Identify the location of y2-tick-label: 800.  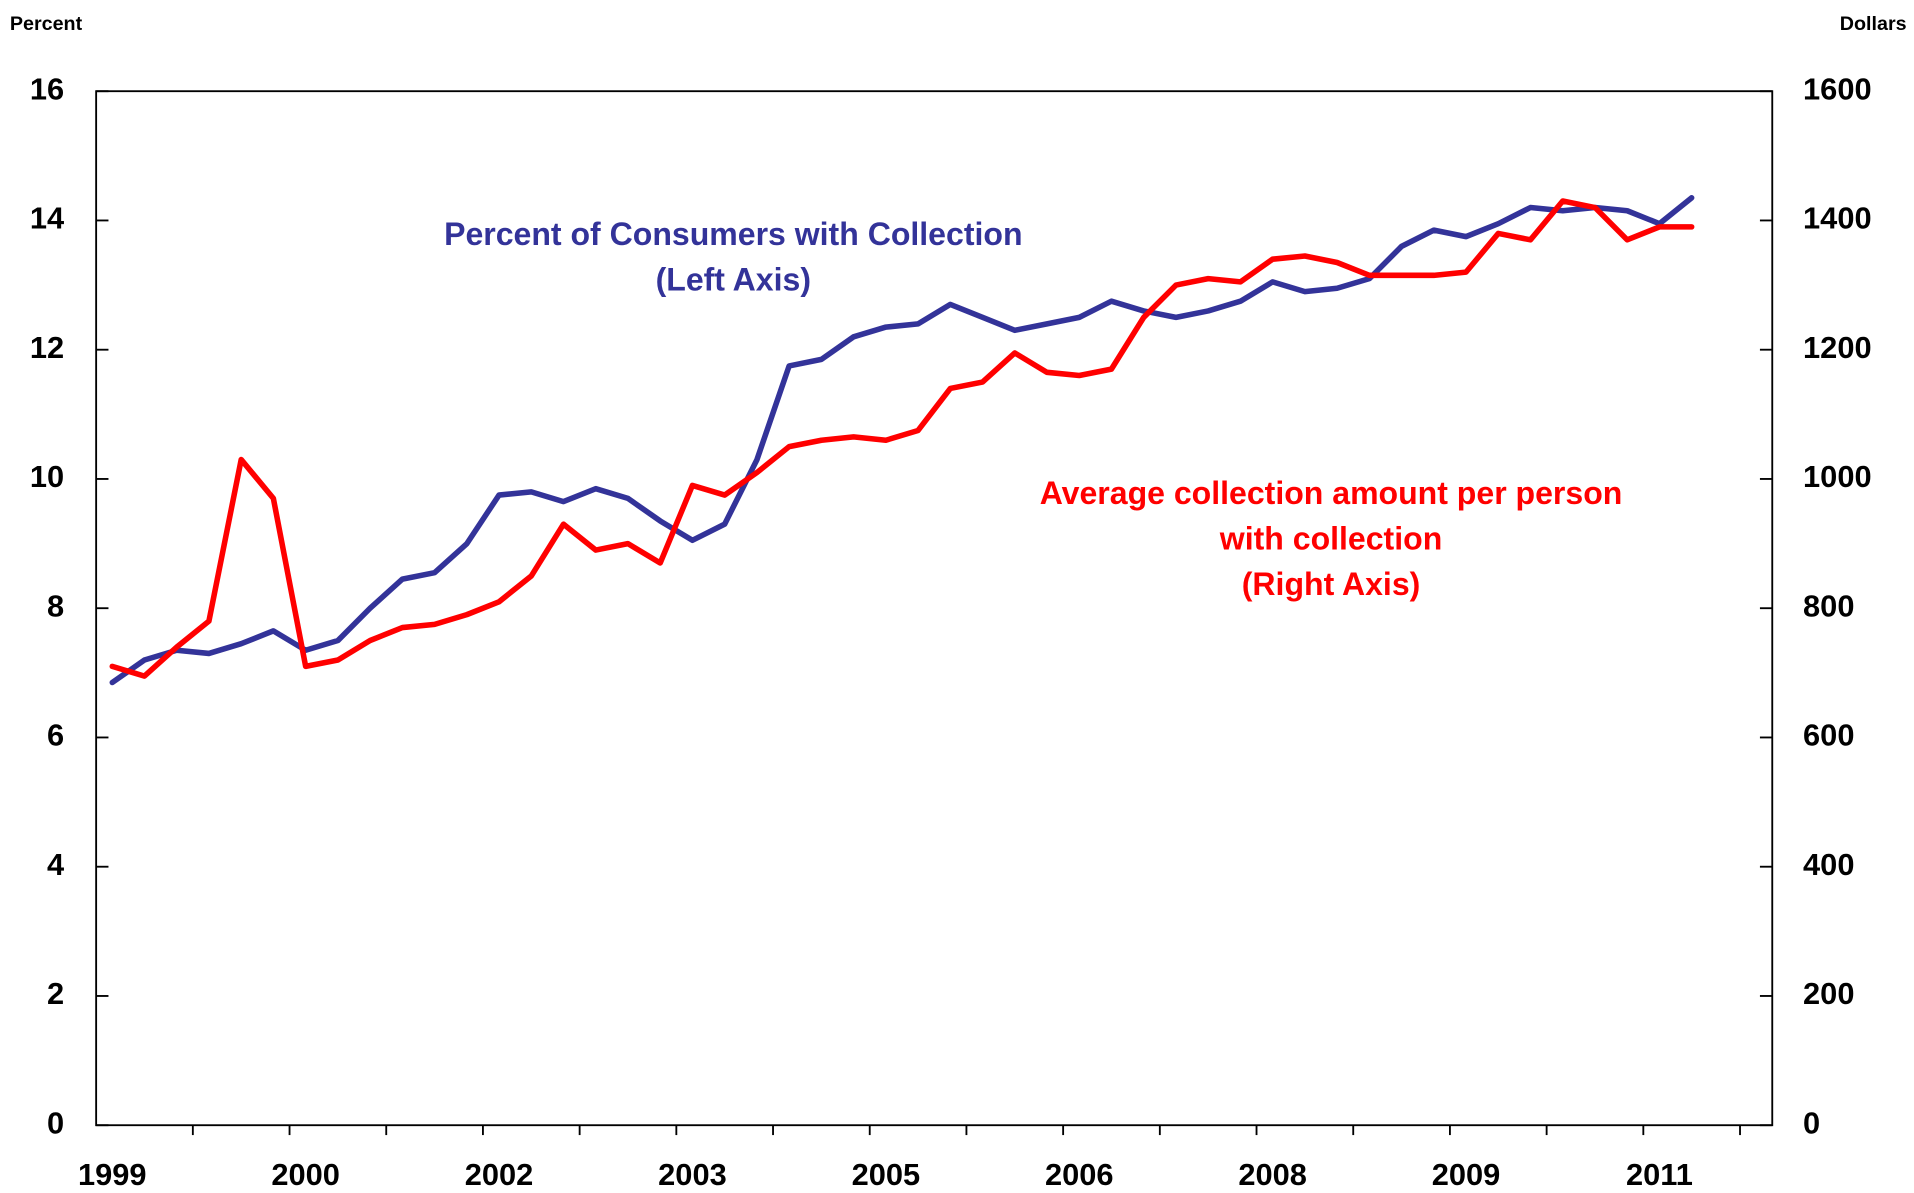
(1828, 605).